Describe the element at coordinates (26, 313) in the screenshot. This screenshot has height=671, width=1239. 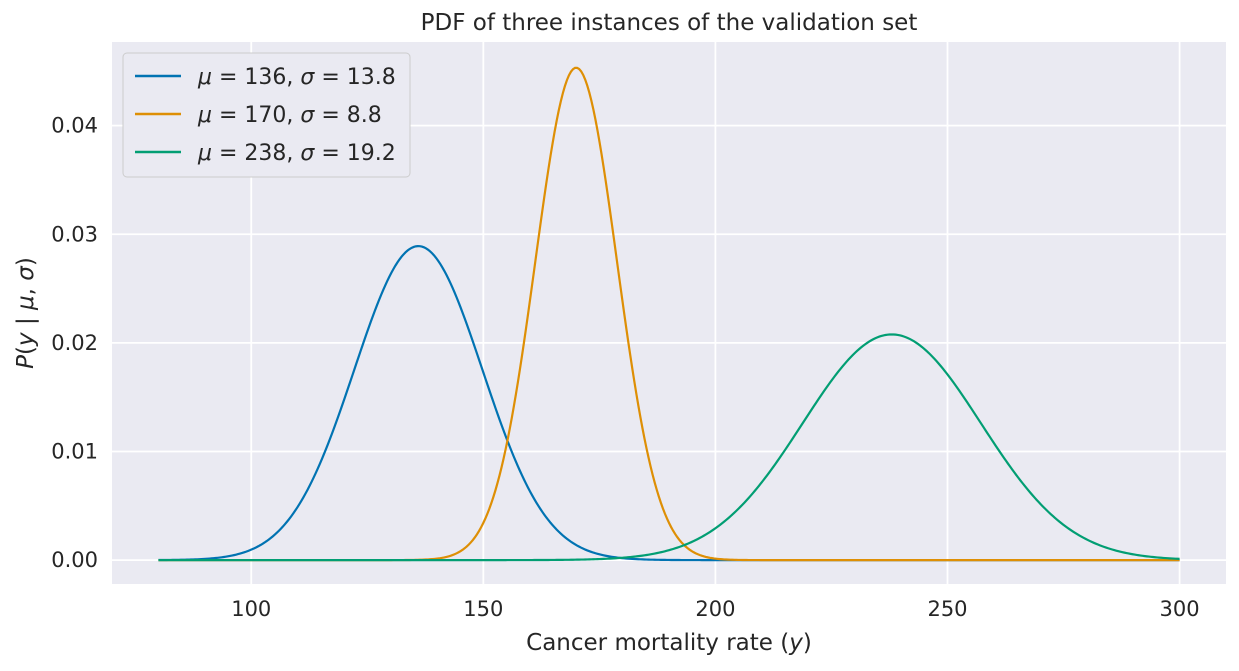
I see `y-axis-label: P(y | μ, σ)` at that location.